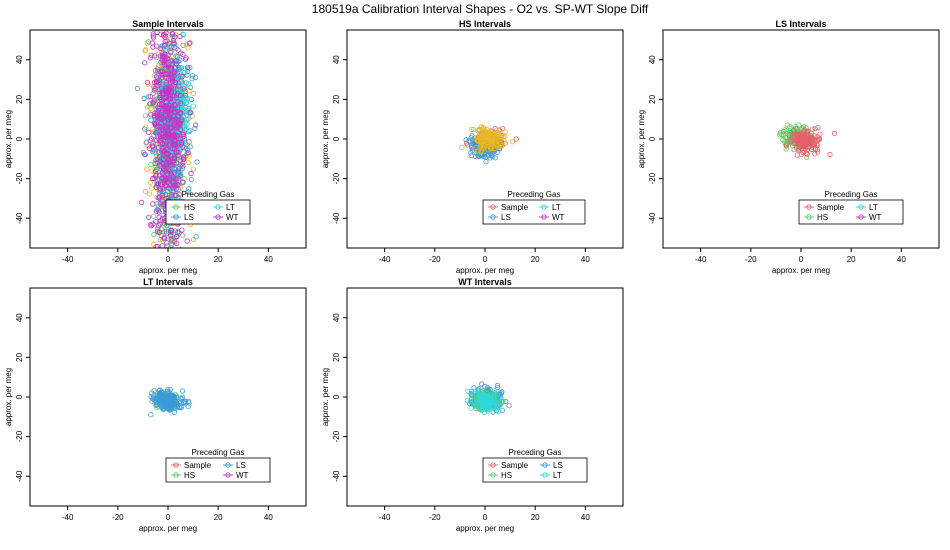  What do you see at coordinates (801, 270) in the screenshot?
I see `x-axis-label: approx. per meg` at bounding box center [801, 270].